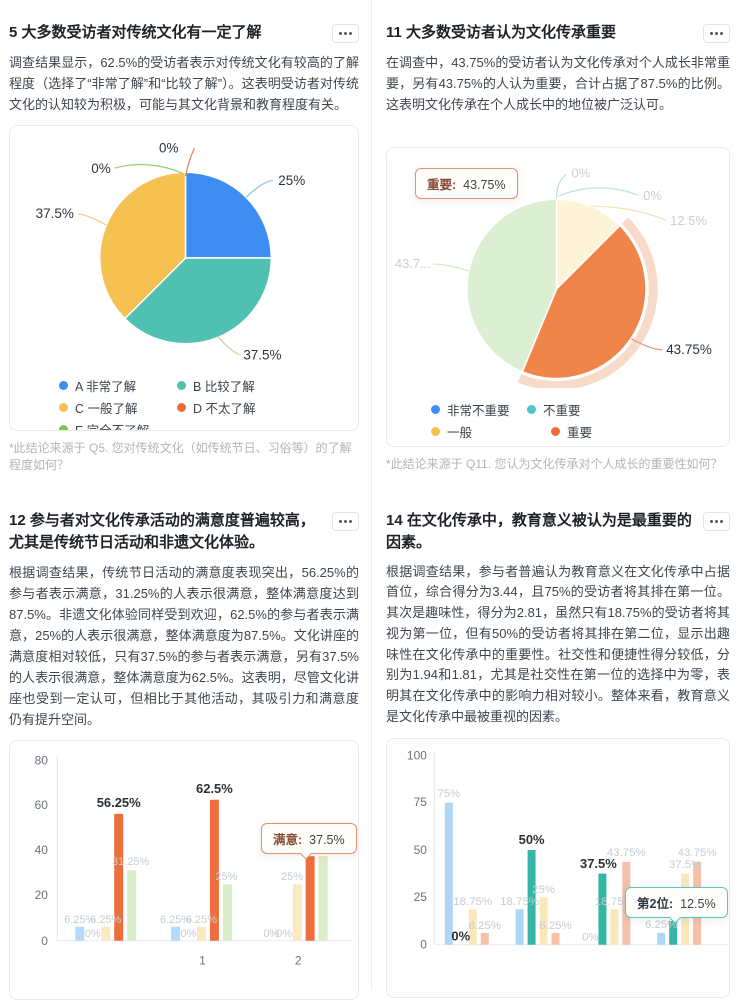  Describe the element at coordinates (162, 531) in the screenshot. I see `panel-q12-title: 12 参与者对文化传承活动的满意度普遍较高，尤其是传统节日活动和非遗文化体验。` at that location.